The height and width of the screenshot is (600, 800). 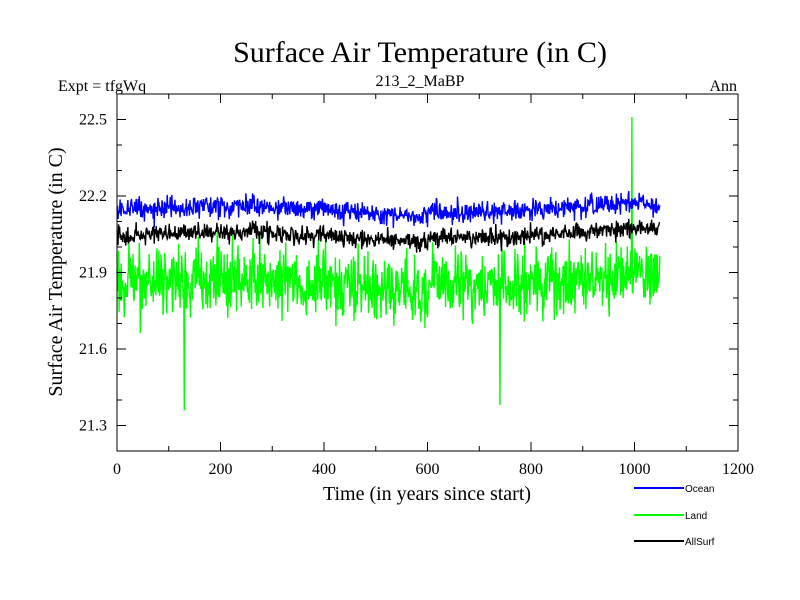 What do you see at coordinates (420, 52) in the screenshot?
I see `chart-title: Surface Air Temperature (in C)` at bounding box center [420, 52].